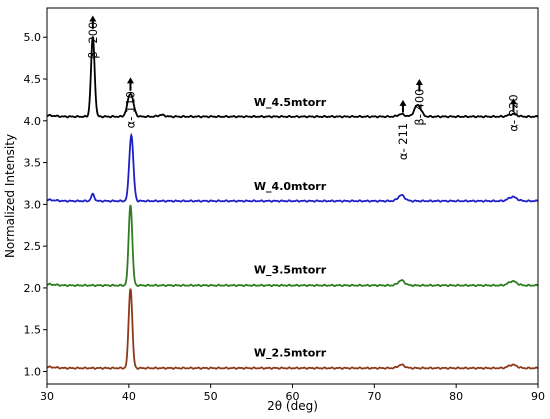  I want to click on series-label: W_4.5mtorr, so click(290, 102).